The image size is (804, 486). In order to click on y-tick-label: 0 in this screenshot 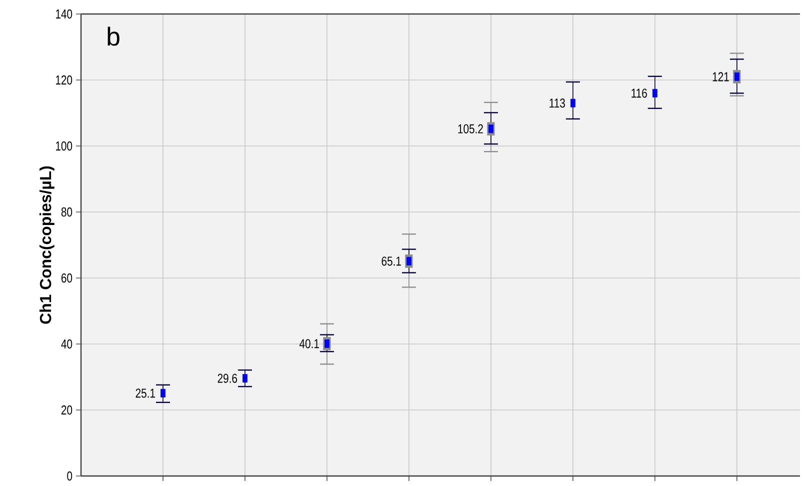, I will do `click(69, 476)`.